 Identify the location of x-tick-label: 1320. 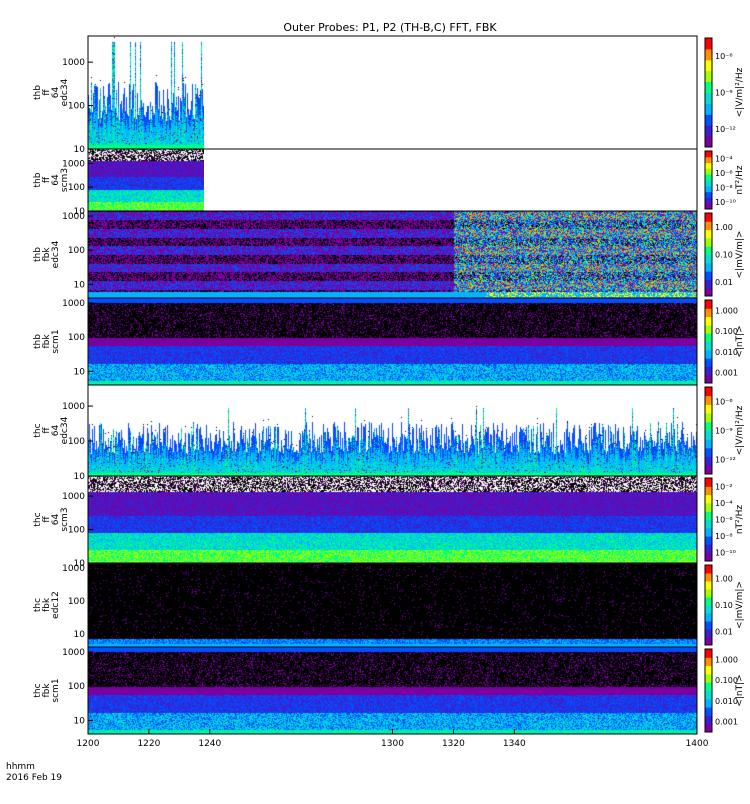
(453, 744).